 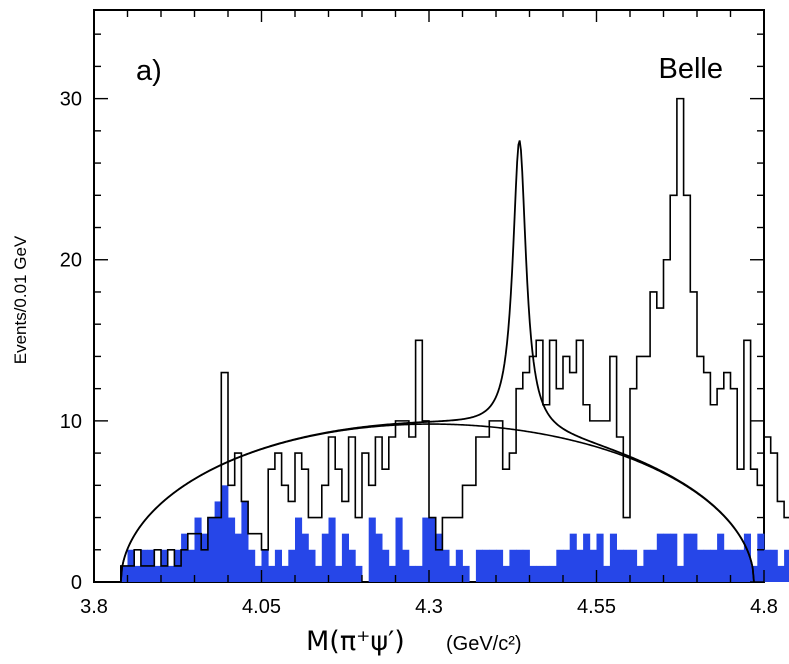 I want to click on x-axis-unit: (GeV/c²), so click(x=484, y=644).